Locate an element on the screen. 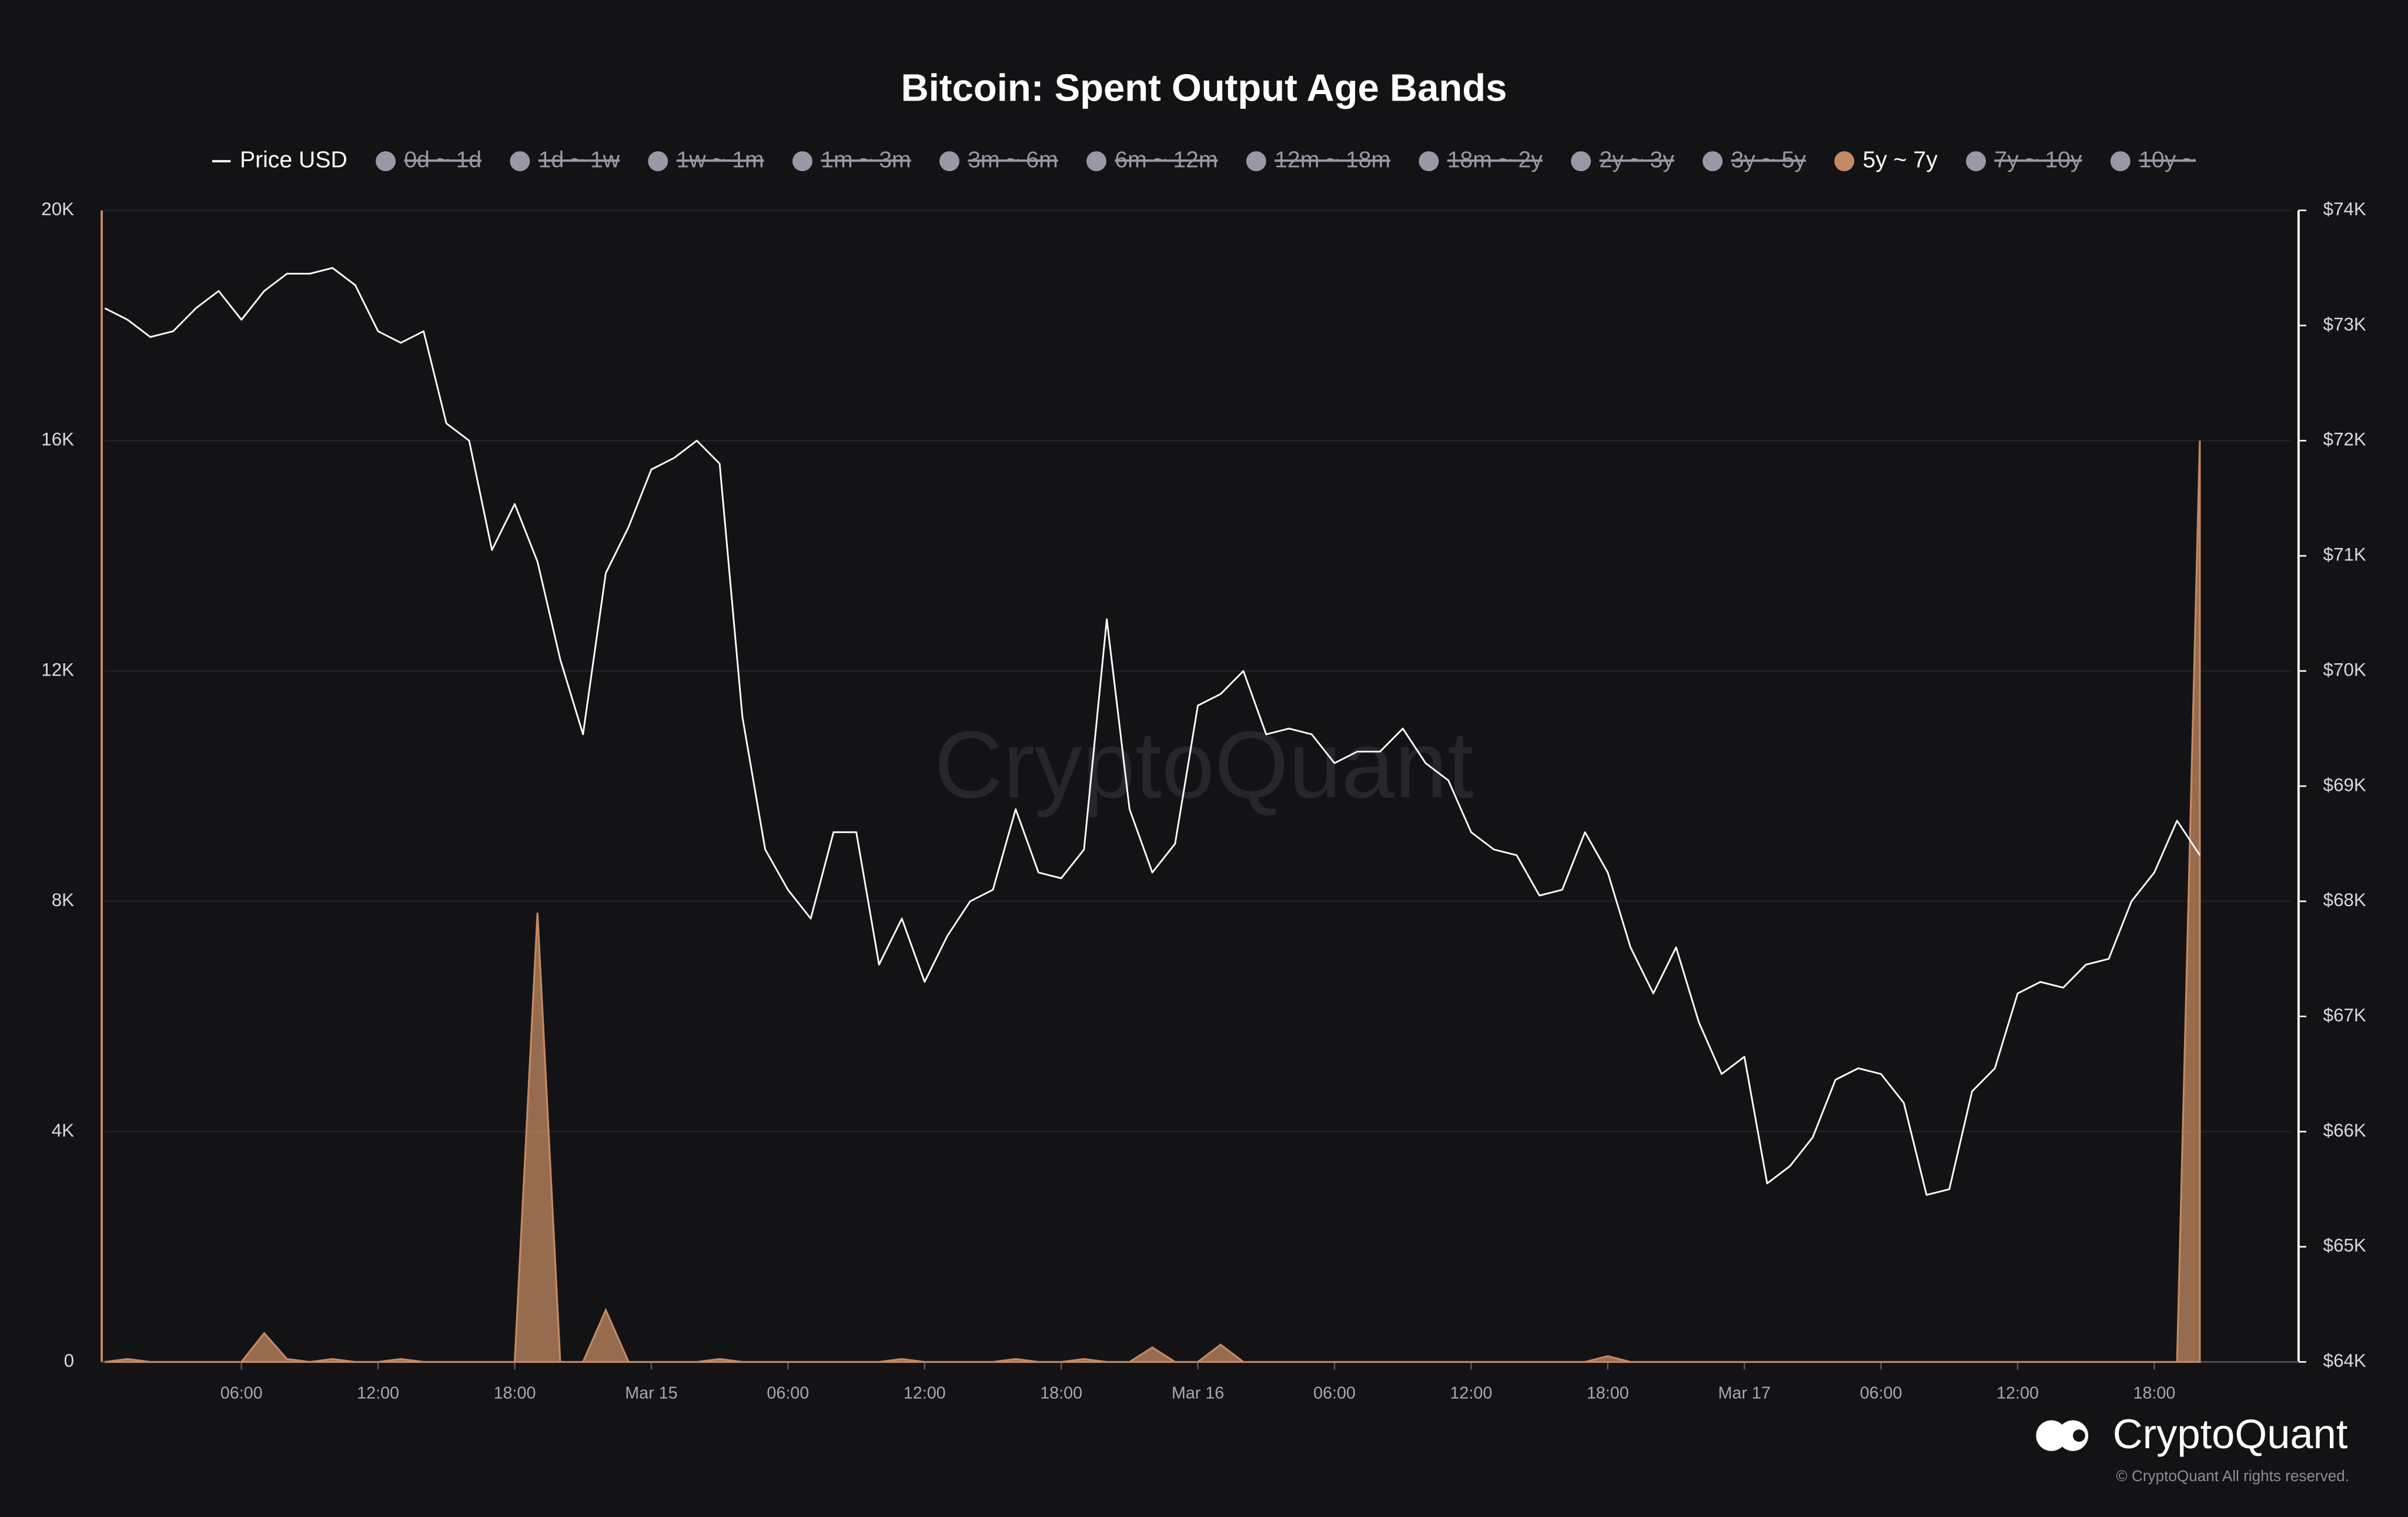 This screenshot has width=2408, height=1517. legend-label: 18m ~ 2y is located at coordinates (1495, 161).